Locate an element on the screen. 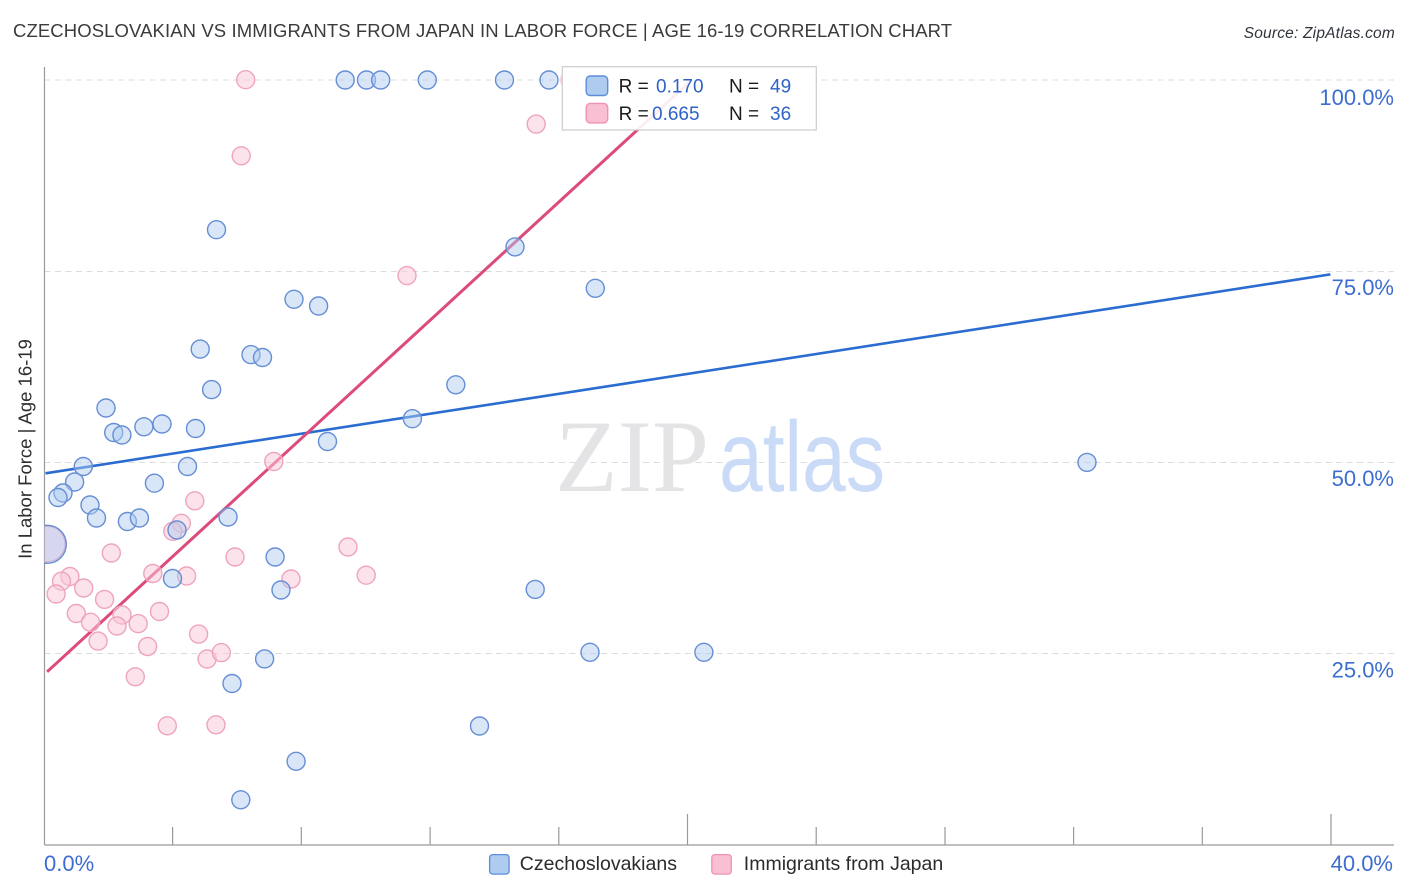 The width and height of the screenshot is (1406, 892). svg-text: 50.0% is located at coordinates (1363, 478).